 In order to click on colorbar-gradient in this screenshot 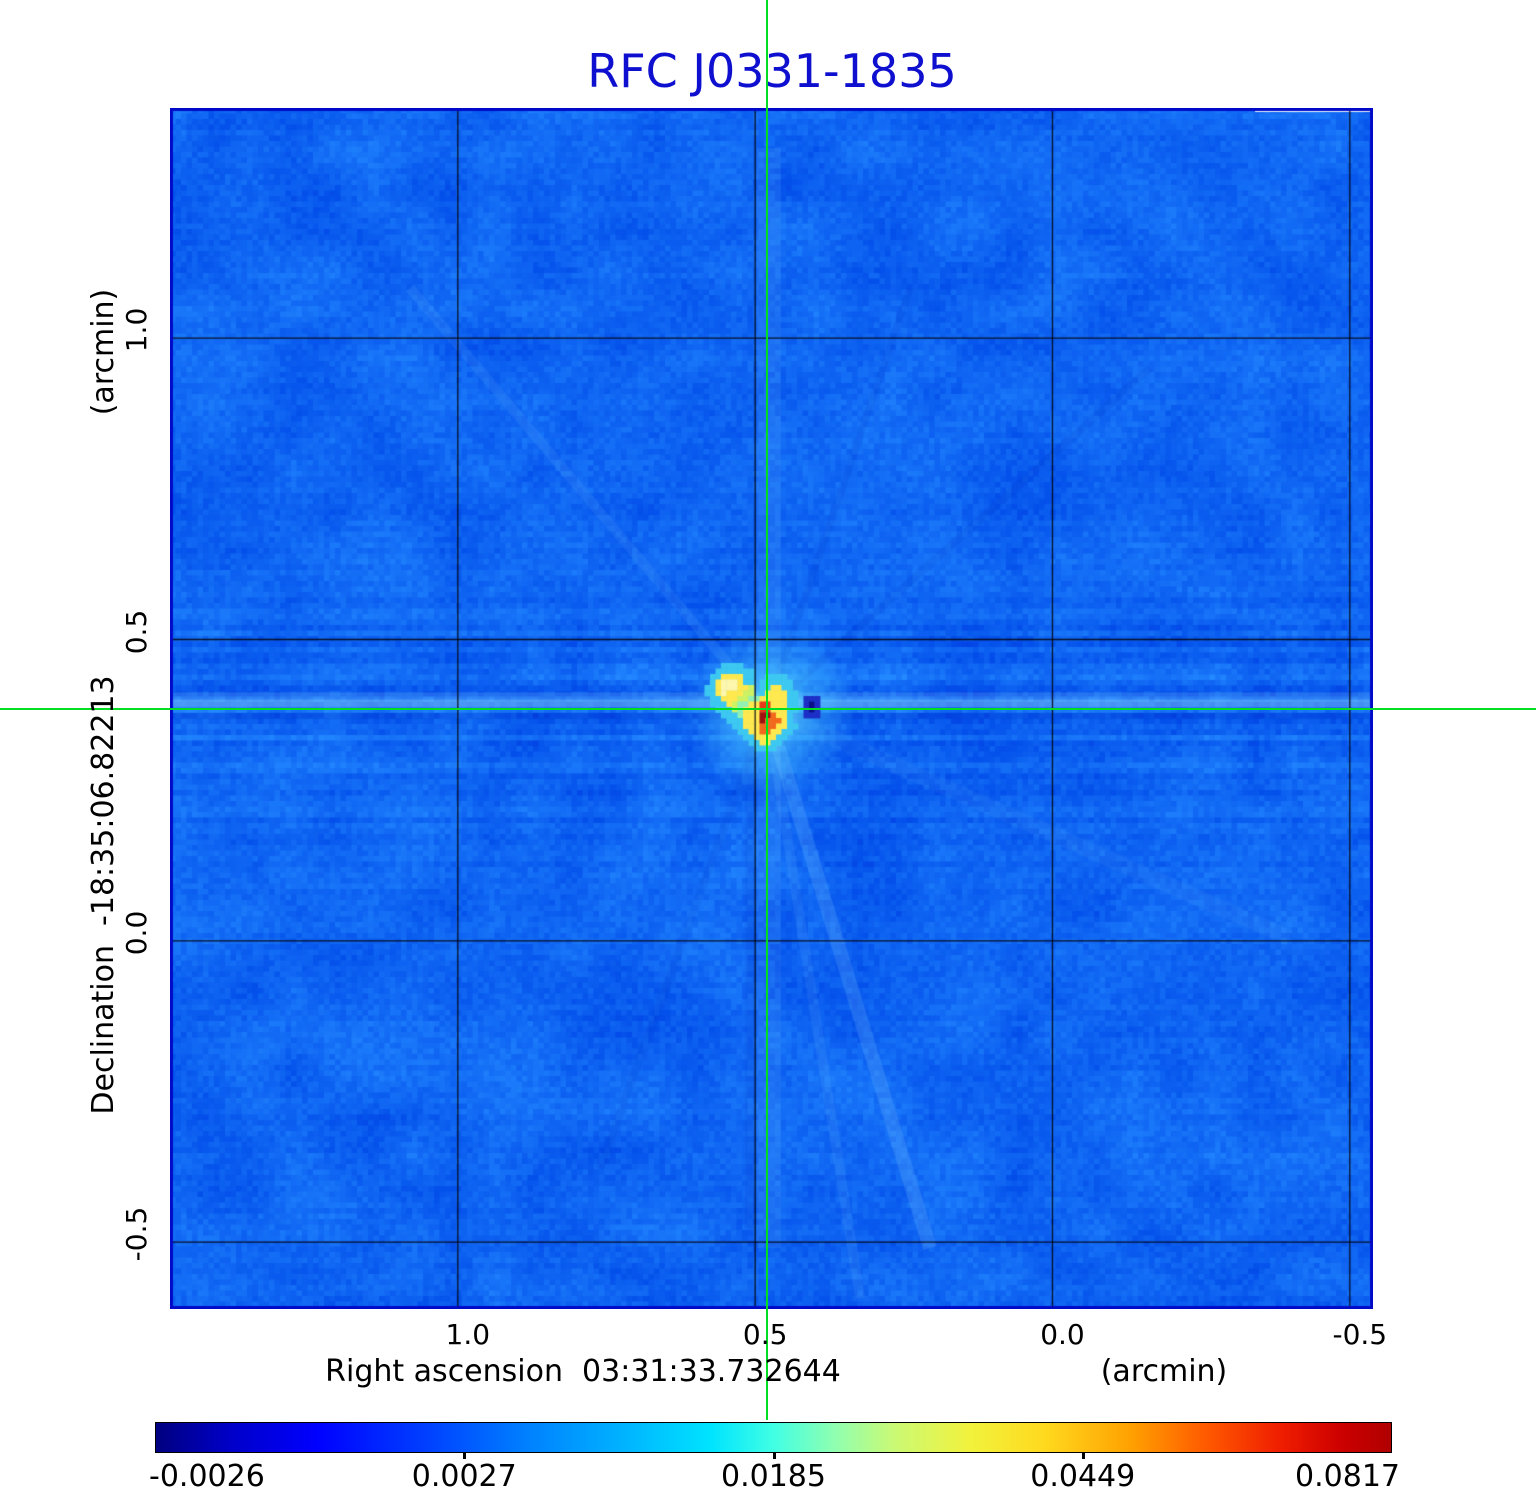, I will do `click(773, 1437)`.